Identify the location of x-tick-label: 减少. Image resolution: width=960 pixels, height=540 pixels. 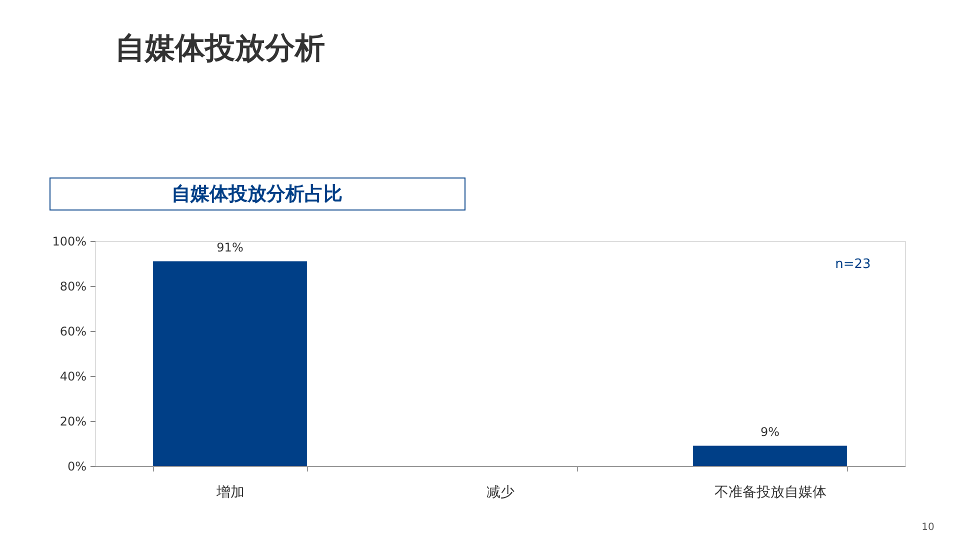
(500, 492).